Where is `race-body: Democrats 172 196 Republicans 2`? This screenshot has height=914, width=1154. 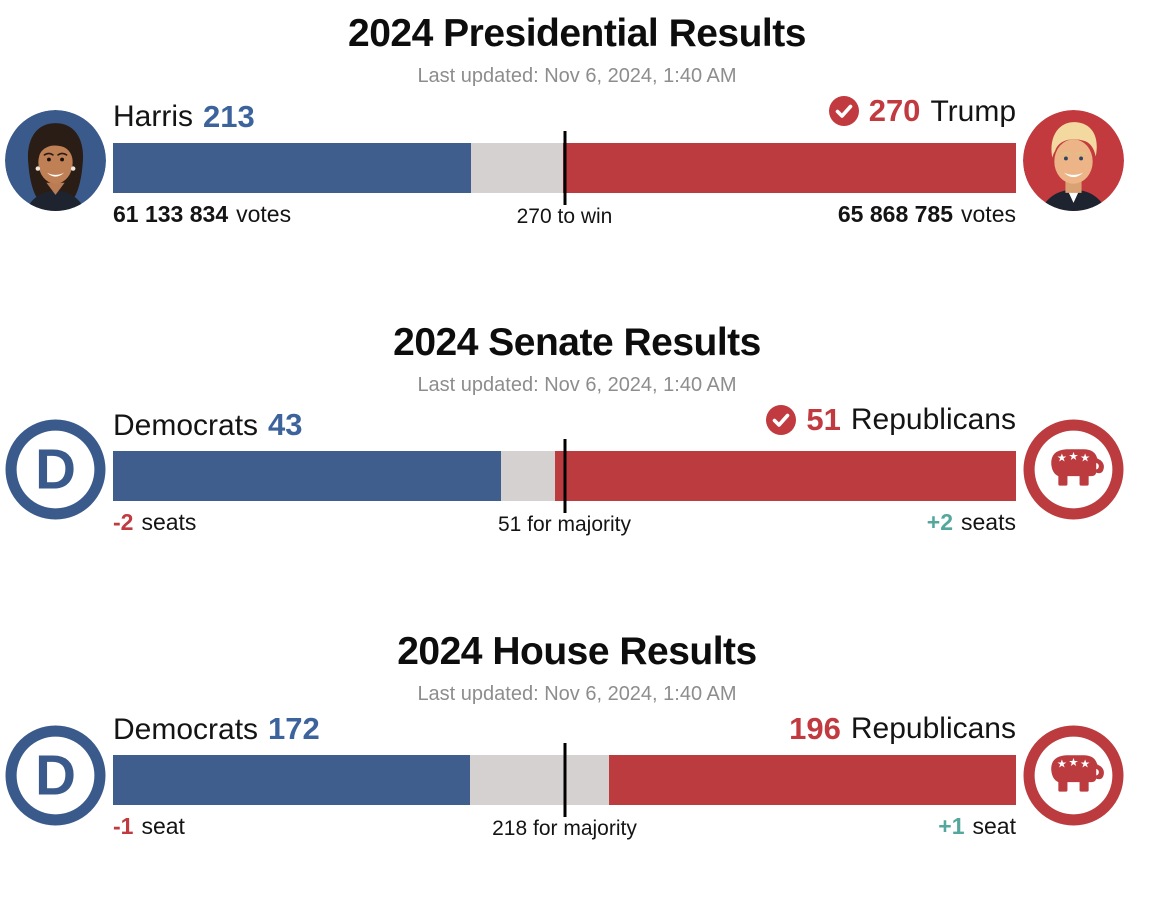
race-body: Democrats 172 196 Republicans 2 is located at coordinates (577, 775).